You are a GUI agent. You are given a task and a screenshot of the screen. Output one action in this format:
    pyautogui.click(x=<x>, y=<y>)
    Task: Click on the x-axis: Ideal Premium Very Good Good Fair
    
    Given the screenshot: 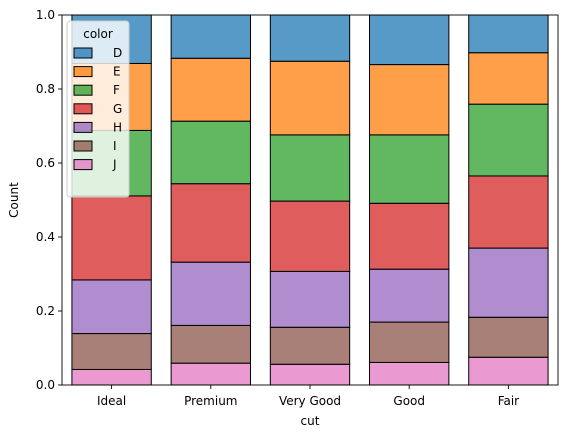 What is the action you would take?
    pyautogui.click(x=308, y=396)
    